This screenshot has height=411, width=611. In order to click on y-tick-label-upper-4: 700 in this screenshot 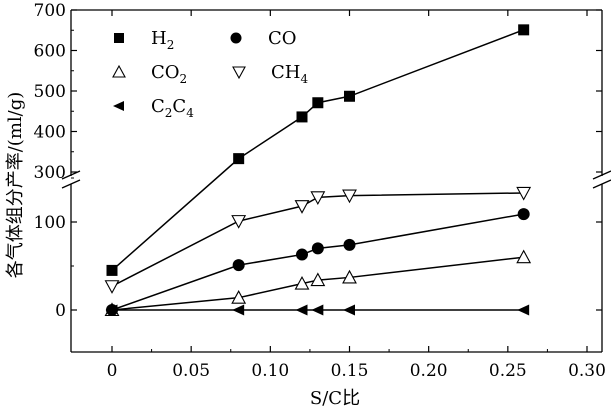, I will do `click(50, 11)`.